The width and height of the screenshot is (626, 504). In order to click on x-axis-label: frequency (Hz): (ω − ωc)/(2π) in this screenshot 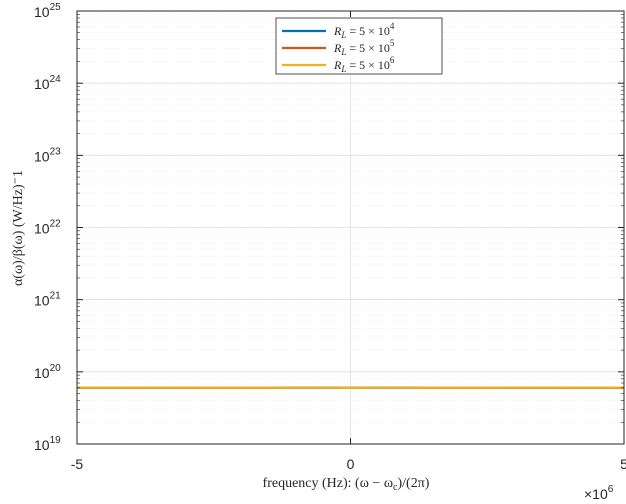, I will do `click(346, 484)`.